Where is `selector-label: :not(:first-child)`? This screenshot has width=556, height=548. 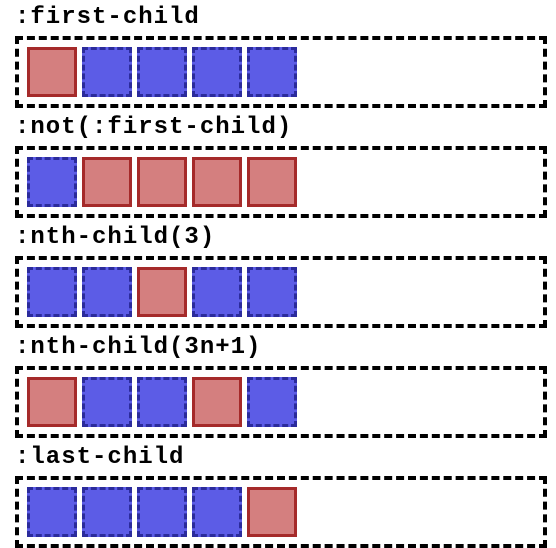 selector-label: :not(:first-child) is located at coordinates (154, 127).